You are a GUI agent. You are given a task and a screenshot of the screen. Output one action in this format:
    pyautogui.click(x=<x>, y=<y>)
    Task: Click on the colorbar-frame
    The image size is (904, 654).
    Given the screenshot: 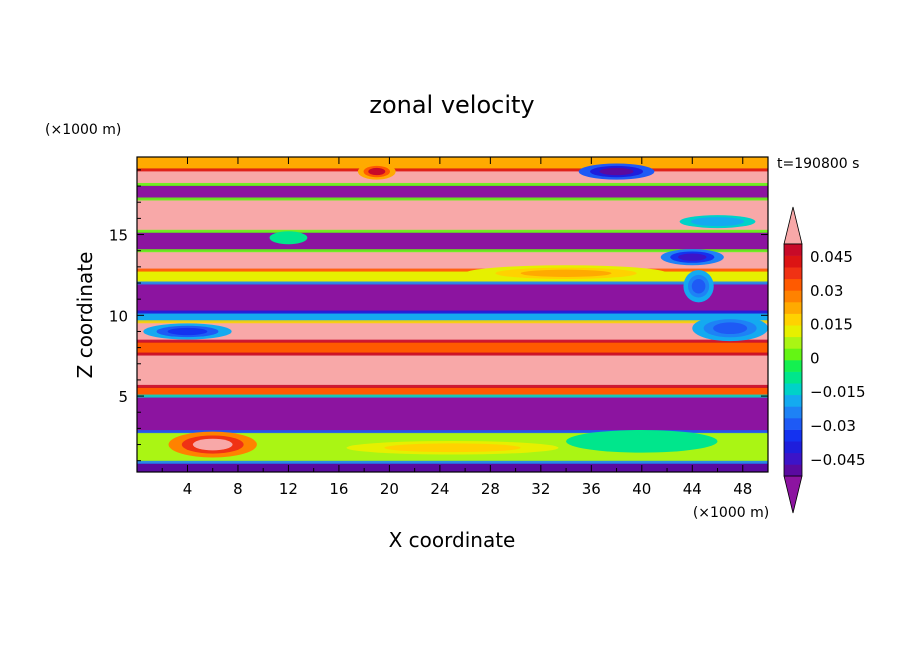 What is the action you would take?
    pyautogui.click(x=793, y=360)
    